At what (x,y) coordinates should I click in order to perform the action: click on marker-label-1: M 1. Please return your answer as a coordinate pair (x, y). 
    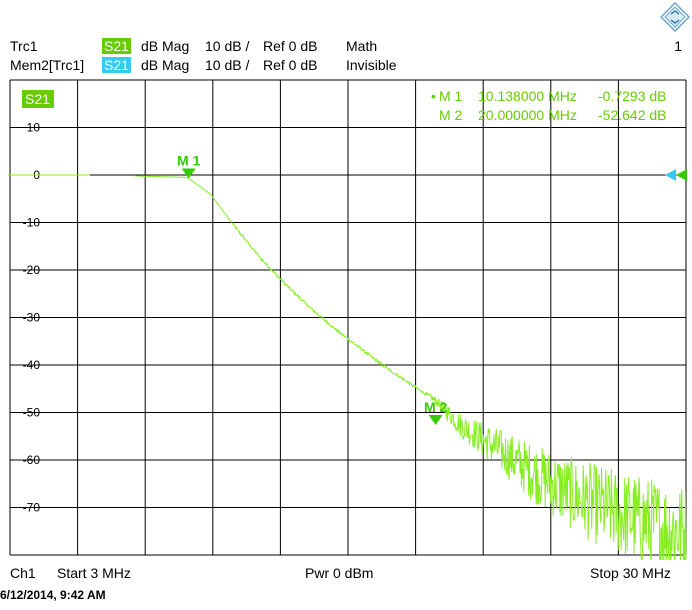
    Looking at the image, I should click on (189, 160).